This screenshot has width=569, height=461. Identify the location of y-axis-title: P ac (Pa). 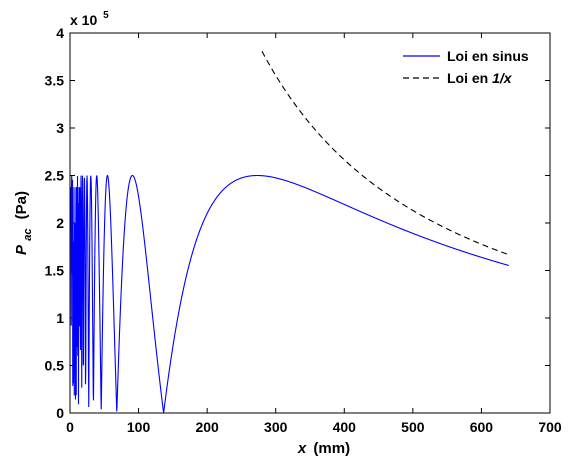
(24, 223).